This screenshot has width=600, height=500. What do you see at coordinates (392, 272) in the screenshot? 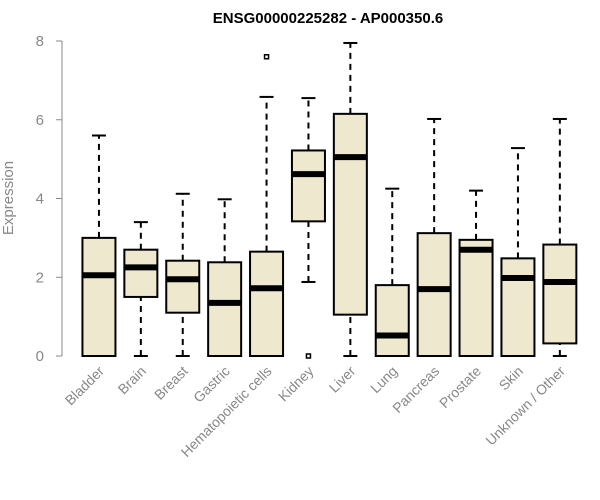
I see `box-lung` at bounding box center [392, 272].